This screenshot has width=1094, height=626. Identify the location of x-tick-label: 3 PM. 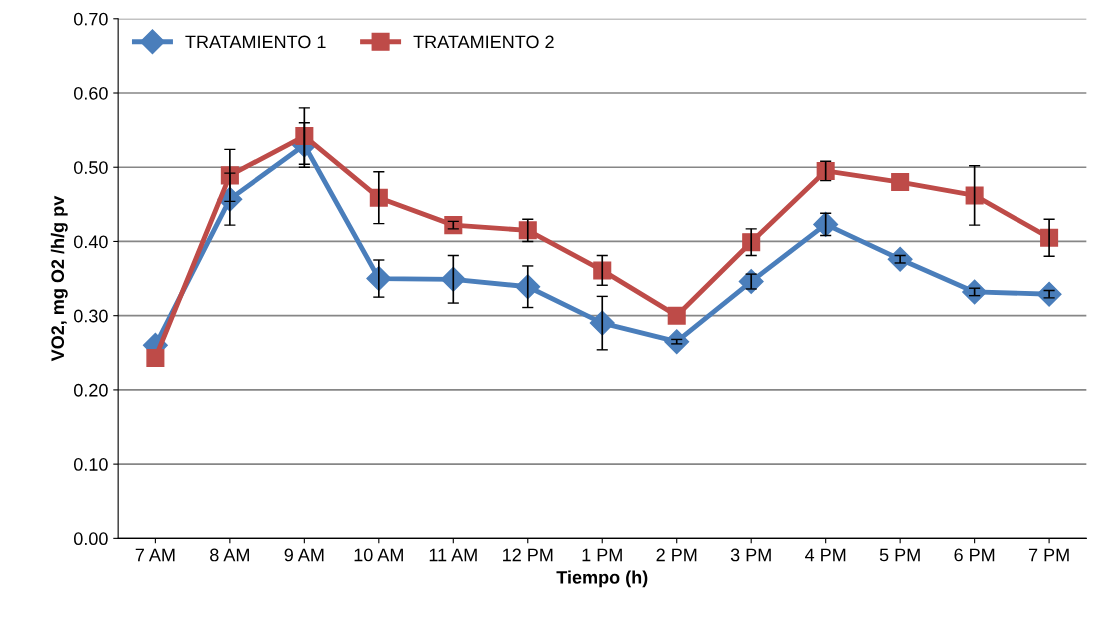
(750, 555).